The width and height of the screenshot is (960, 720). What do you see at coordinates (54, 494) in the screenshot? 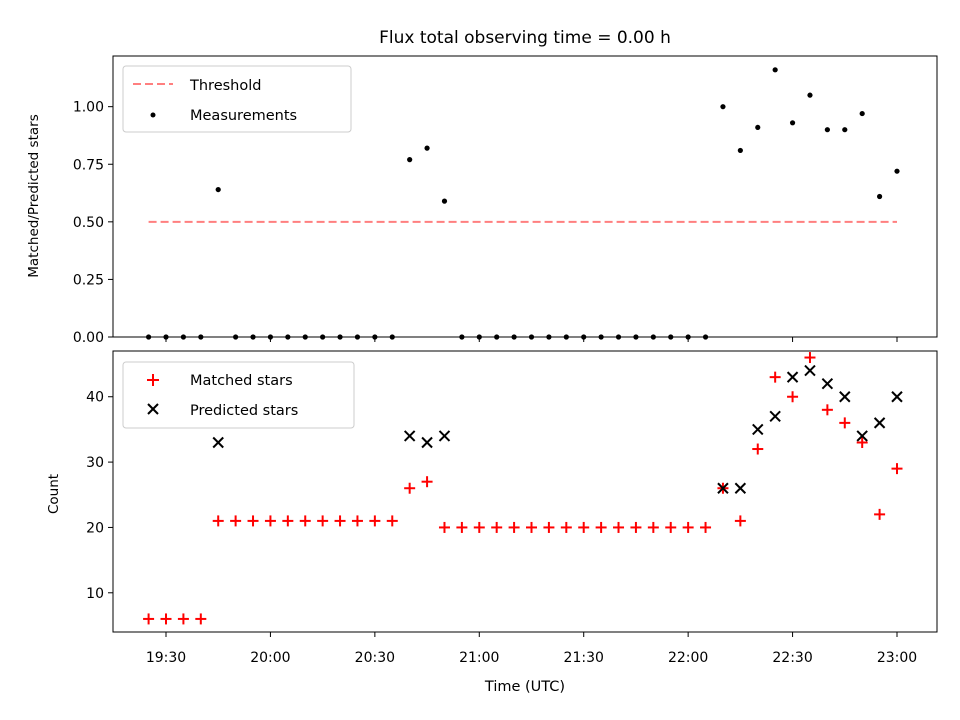
I see `bottom-y-axis-label: Count` at bounding box center [54, 494].